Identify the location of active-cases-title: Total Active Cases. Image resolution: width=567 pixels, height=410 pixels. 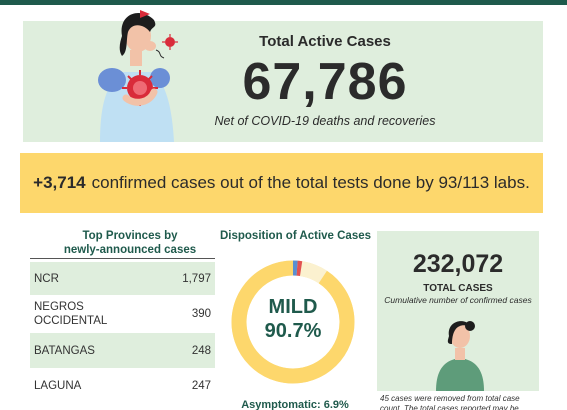
(325, 41).